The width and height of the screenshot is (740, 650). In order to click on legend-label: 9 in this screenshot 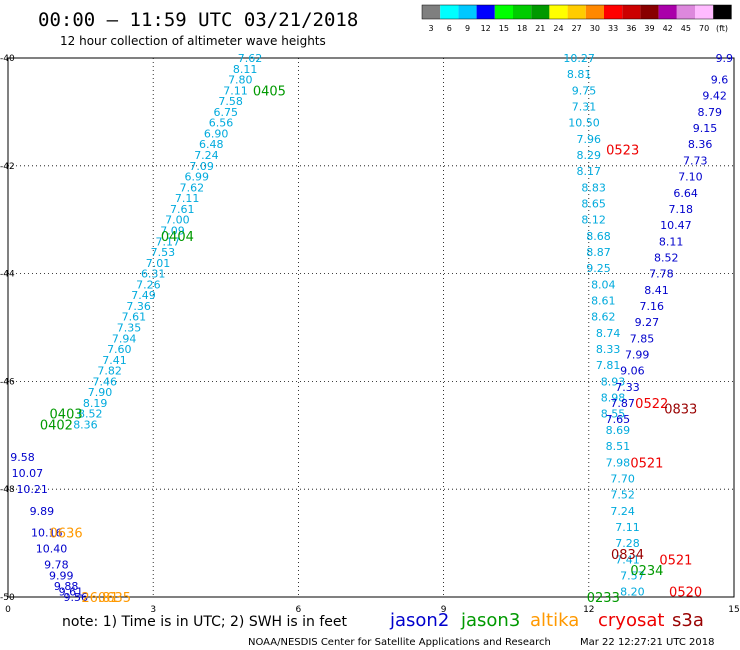, I will do `click(467, 28)`.